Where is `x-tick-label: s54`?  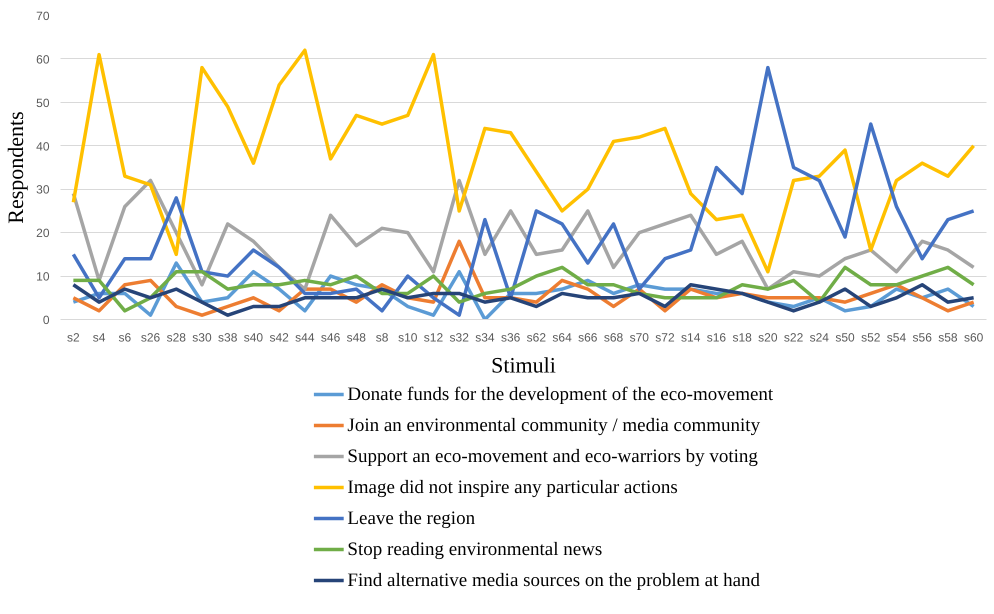 x-tick-label: s54 is located at coordinates (896, 337).